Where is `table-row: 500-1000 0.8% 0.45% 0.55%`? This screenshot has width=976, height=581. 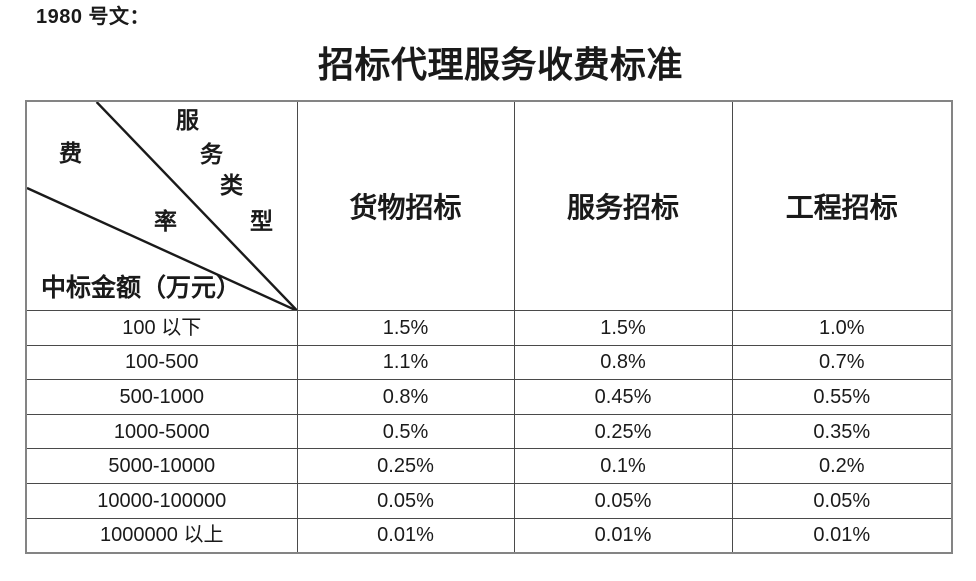
table-row: 500-1000 0.8% 0.45% 0.55% is located at coordinates (489, 397).